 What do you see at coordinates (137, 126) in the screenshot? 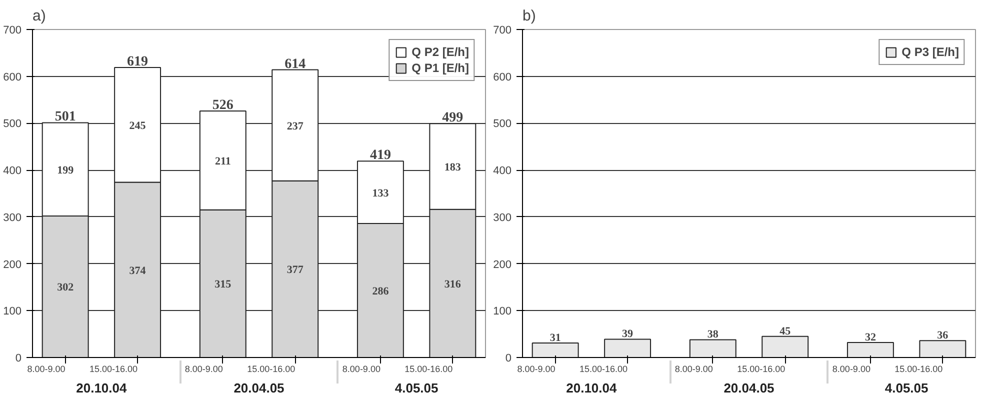
I see `data-label: 245` at bounding box center [137, 126].